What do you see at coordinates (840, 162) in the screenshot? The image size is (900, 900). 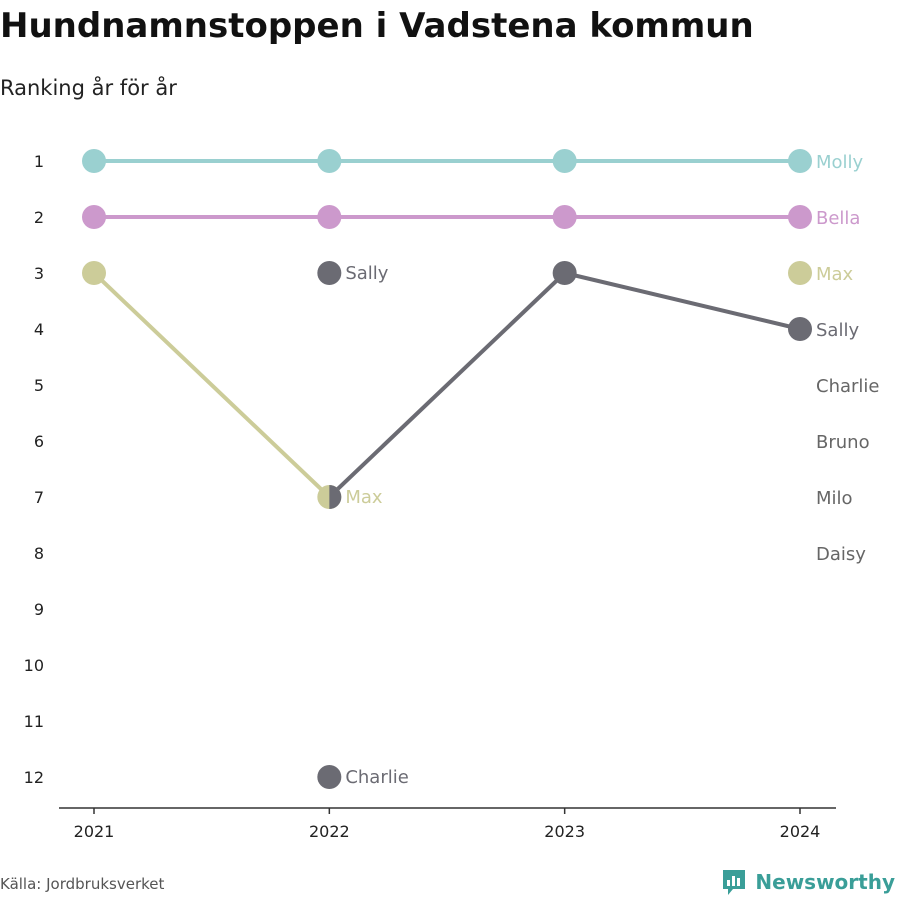 I see `end-label: Molly` at bounding box center [840, 162].